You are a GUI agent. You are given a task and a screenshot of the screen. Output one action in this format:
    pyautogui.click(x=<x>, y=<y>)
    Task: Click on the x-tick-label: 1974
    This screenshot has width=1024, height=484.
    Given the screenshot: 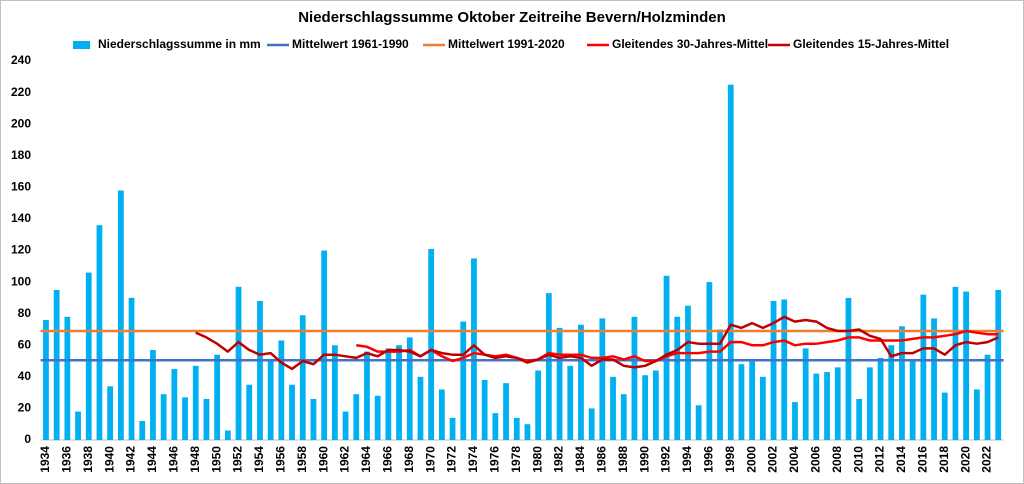 What is the action you would take?
    pyautogui.click(x=473, y=459)
    